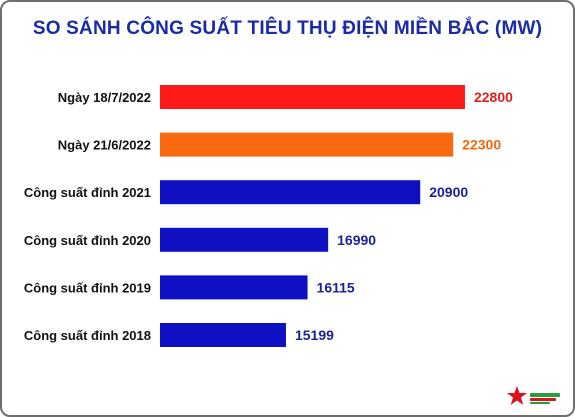  Describe the element at coordinates (481, 145) in the screenshot. I see `value-label: 22300` at that location.